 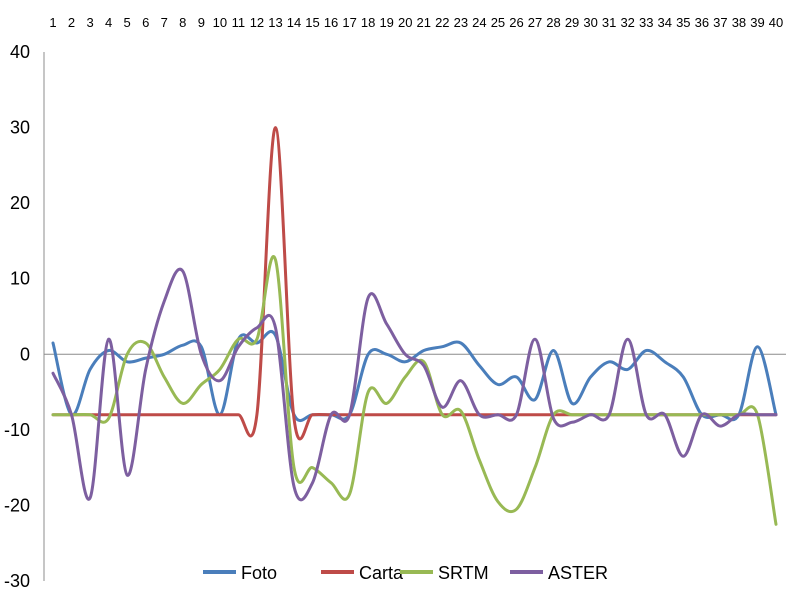 What do you see at coordinates (127, 22) in the screenshot?
I see `x-tick-label: 5` at bounding box center [127, 22].